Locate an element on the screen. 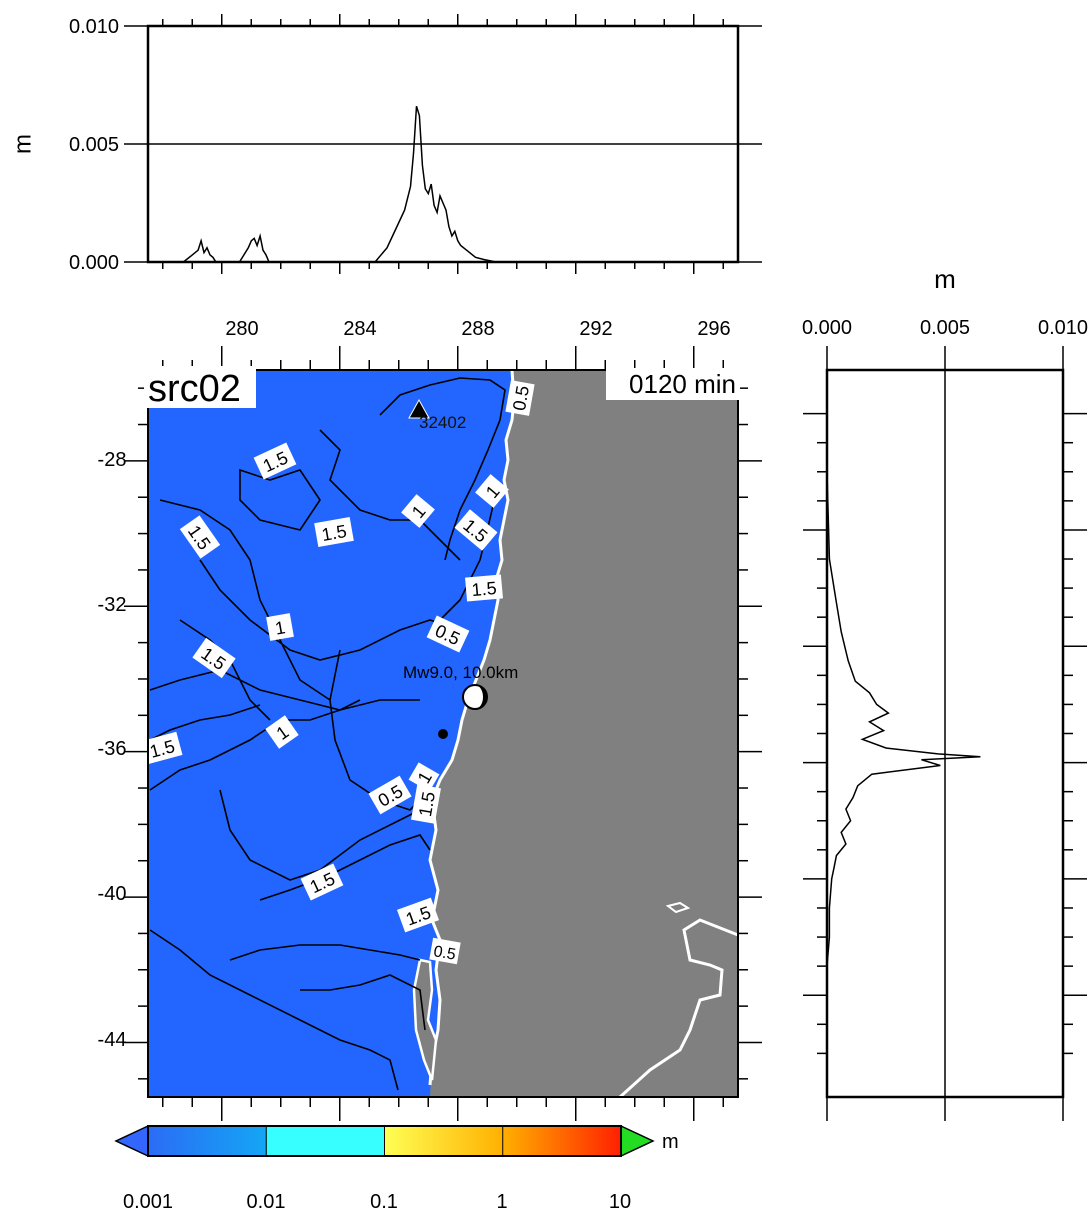 The height and width of the screenshot is (1215, 1088). time-label-box is located at coordinates (673, 384).